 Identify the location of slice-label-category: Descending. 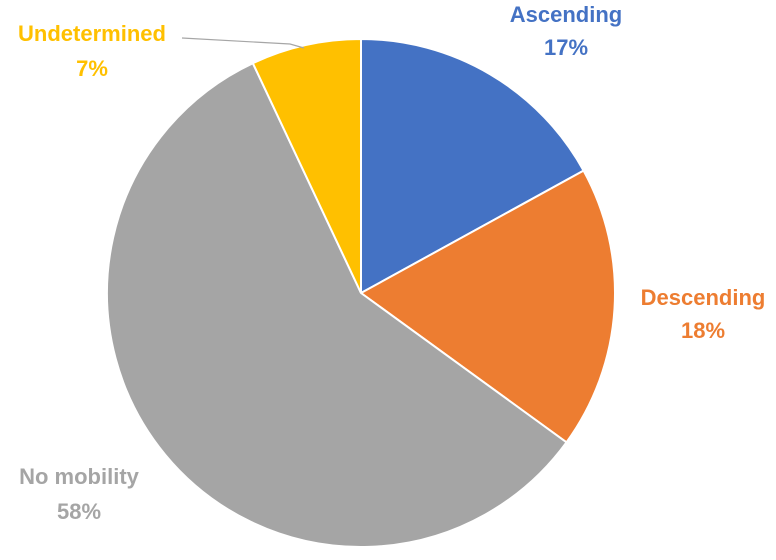
(703, 297).